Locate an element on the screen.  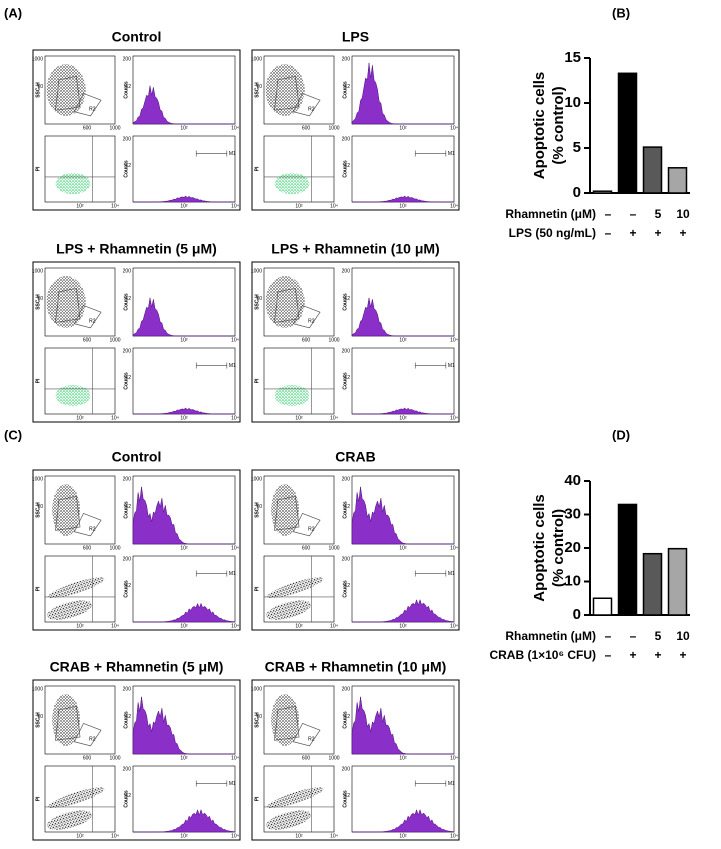
condition-label: – is located at coordinates (608, 214).